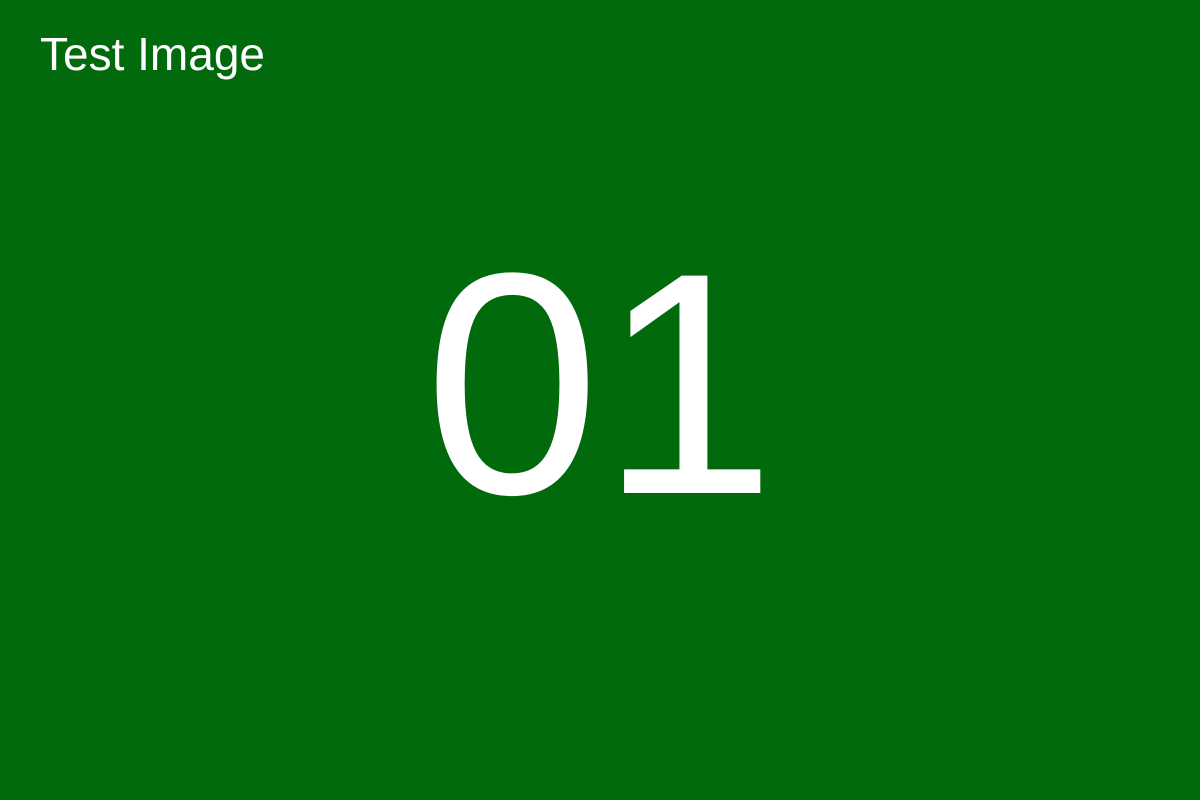 The height and width of the screenshot is (800, 1200). What do you see at coordinates (600, 383) in the screenshot?
I see `image-number: 01` at bounding box center [600, 383].